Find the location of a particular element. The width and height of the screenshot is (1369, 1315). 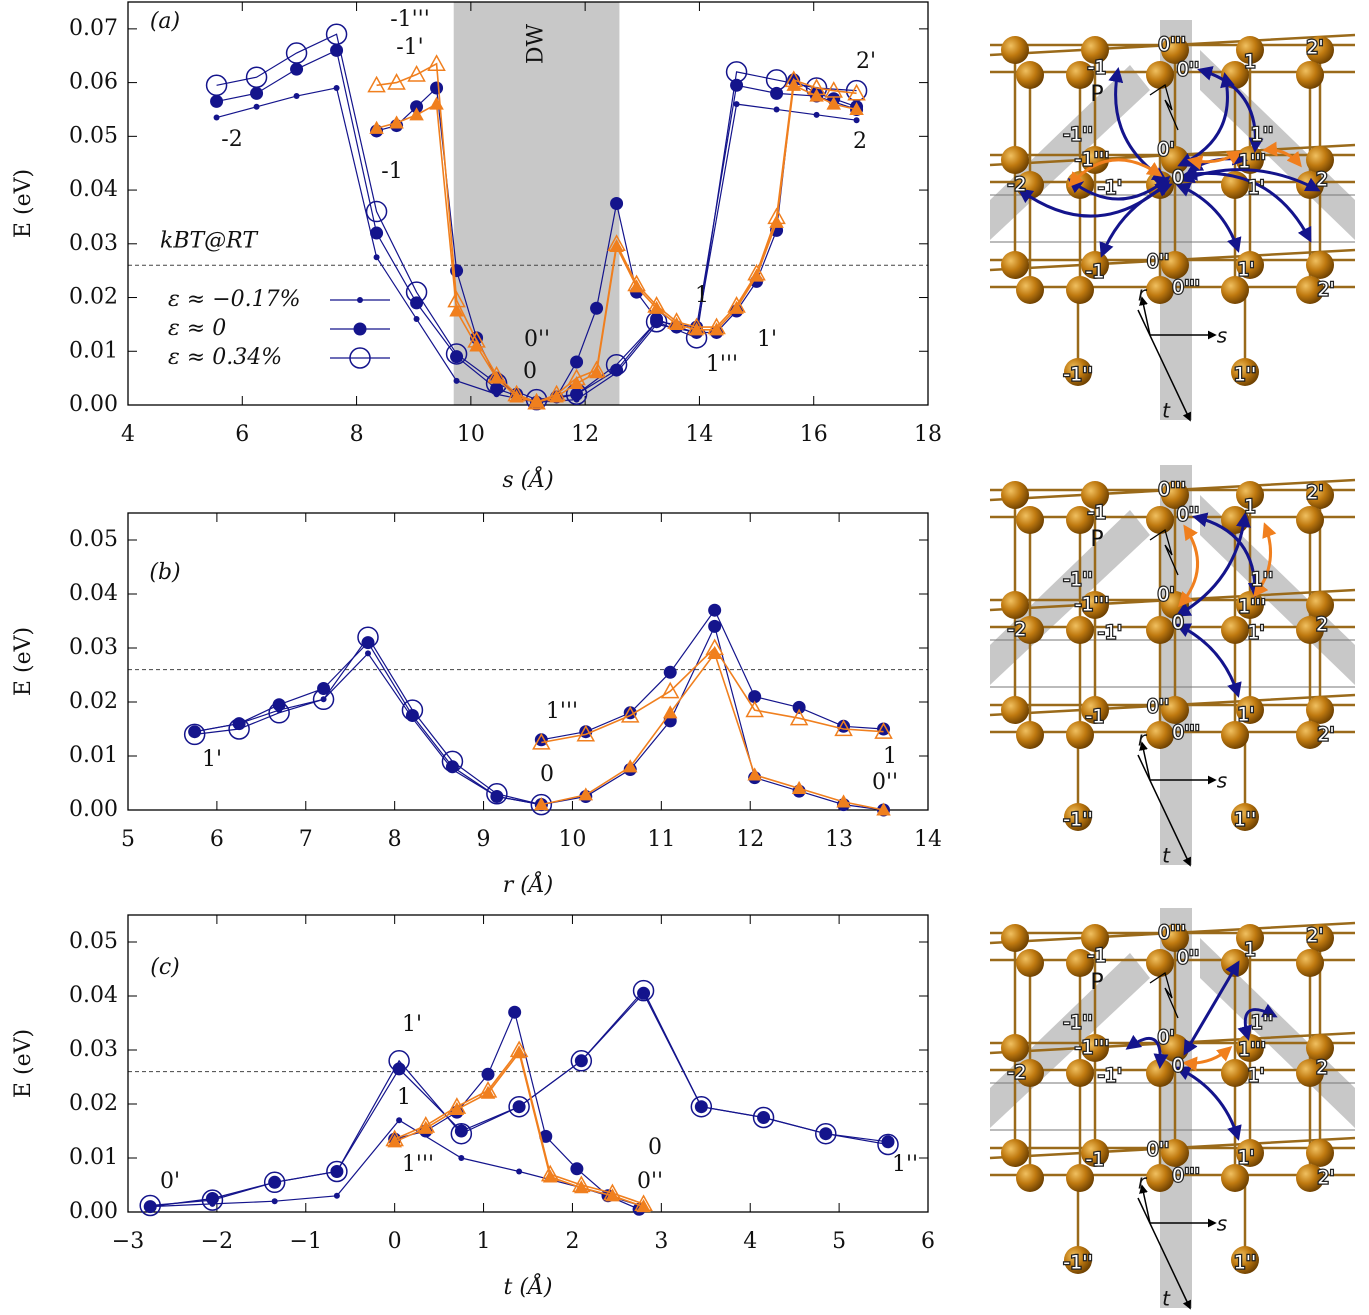

x-tick-label: 5 is located at coordinates (839, 1241).